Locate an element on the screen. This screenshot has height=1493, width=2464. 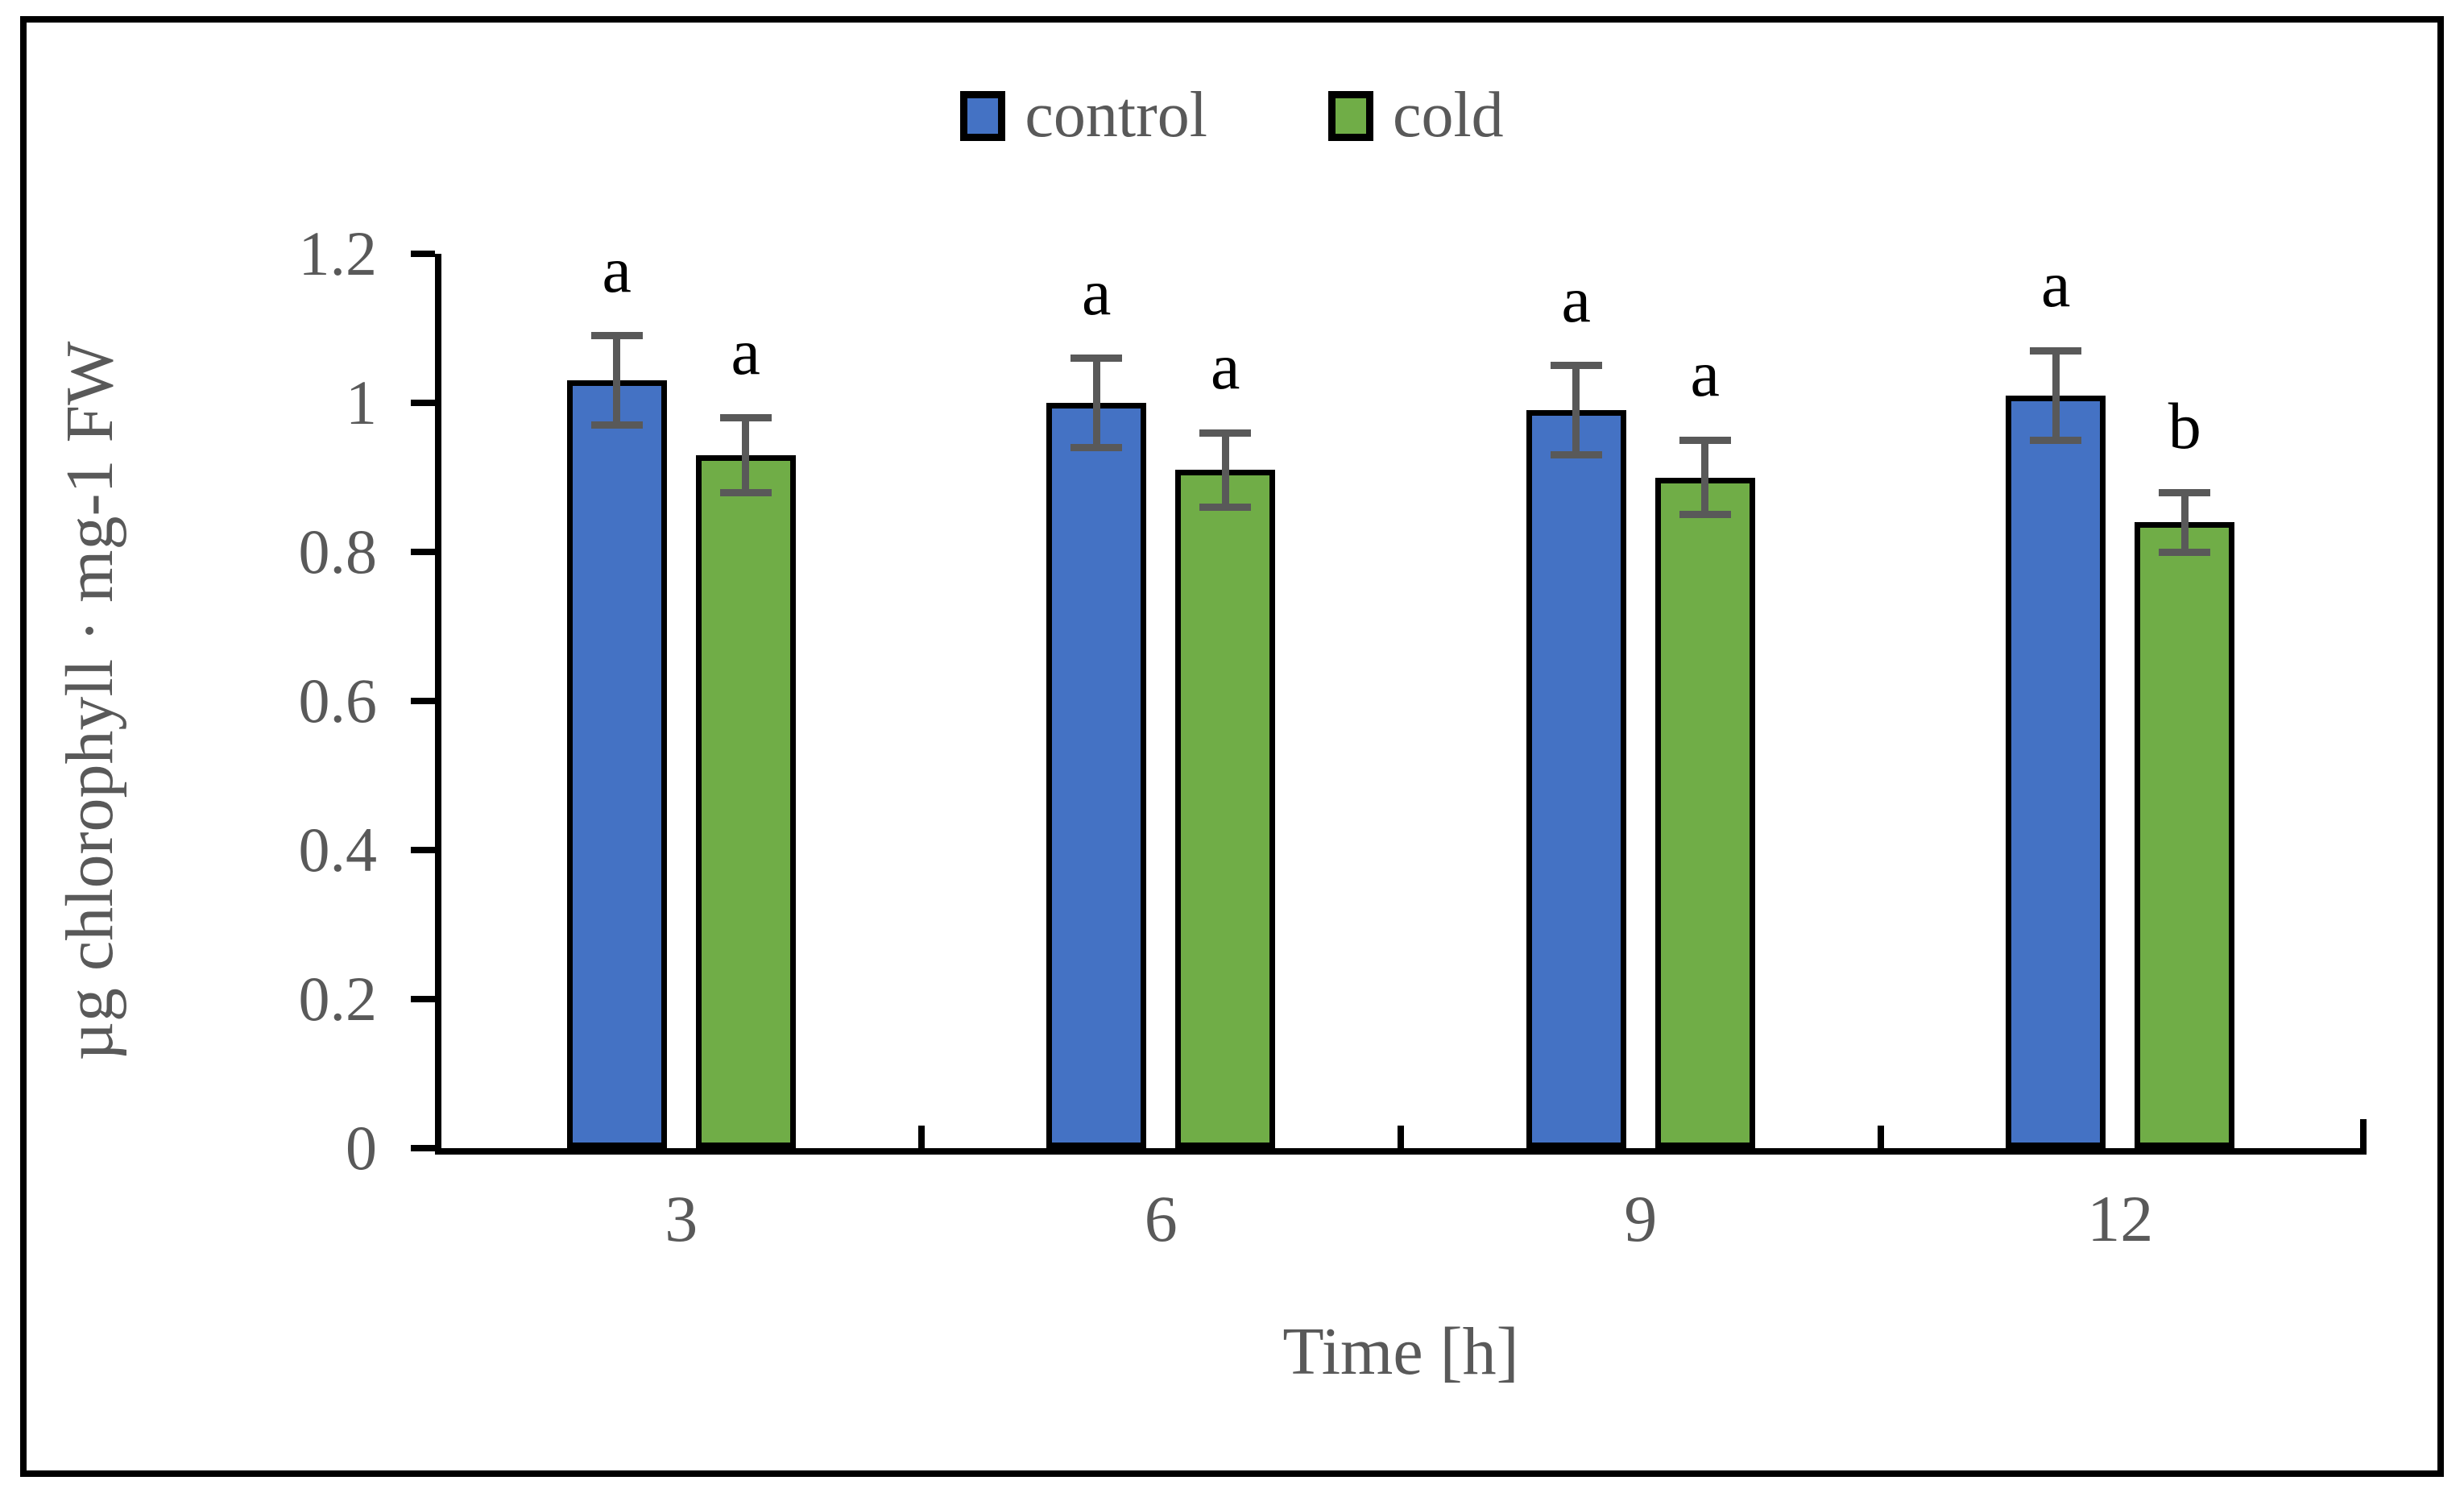
x-axis-line is located at coordinates (1401, 1151).